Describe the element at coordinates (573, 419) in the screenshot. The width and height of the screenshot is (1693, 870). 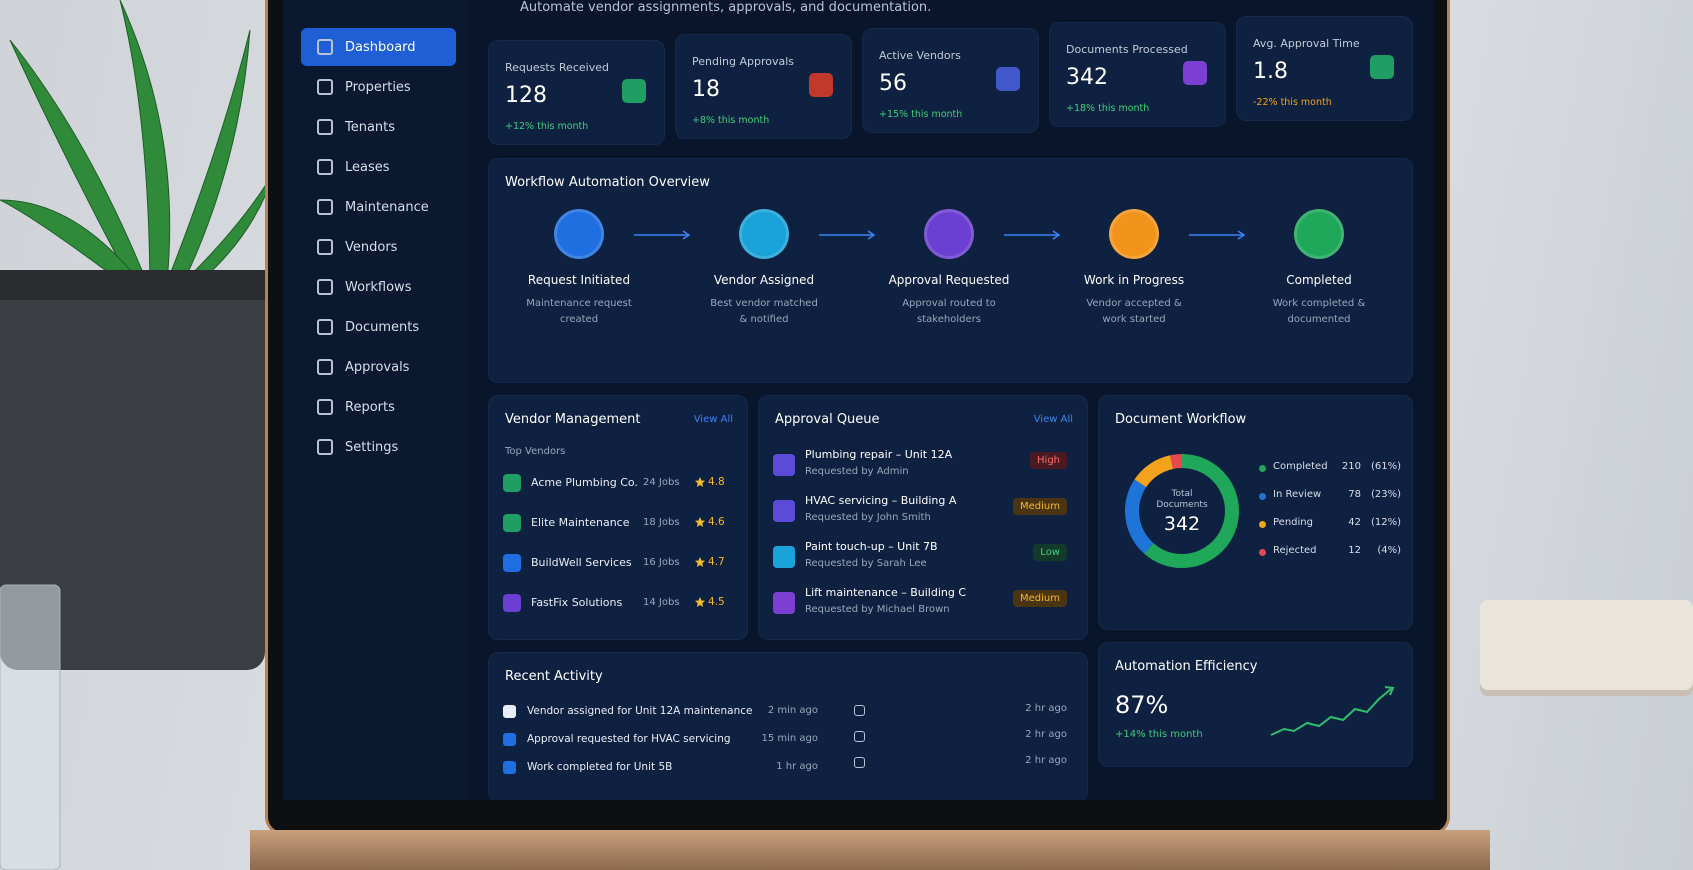
I see `panel-title: Vendor Management` at that location.